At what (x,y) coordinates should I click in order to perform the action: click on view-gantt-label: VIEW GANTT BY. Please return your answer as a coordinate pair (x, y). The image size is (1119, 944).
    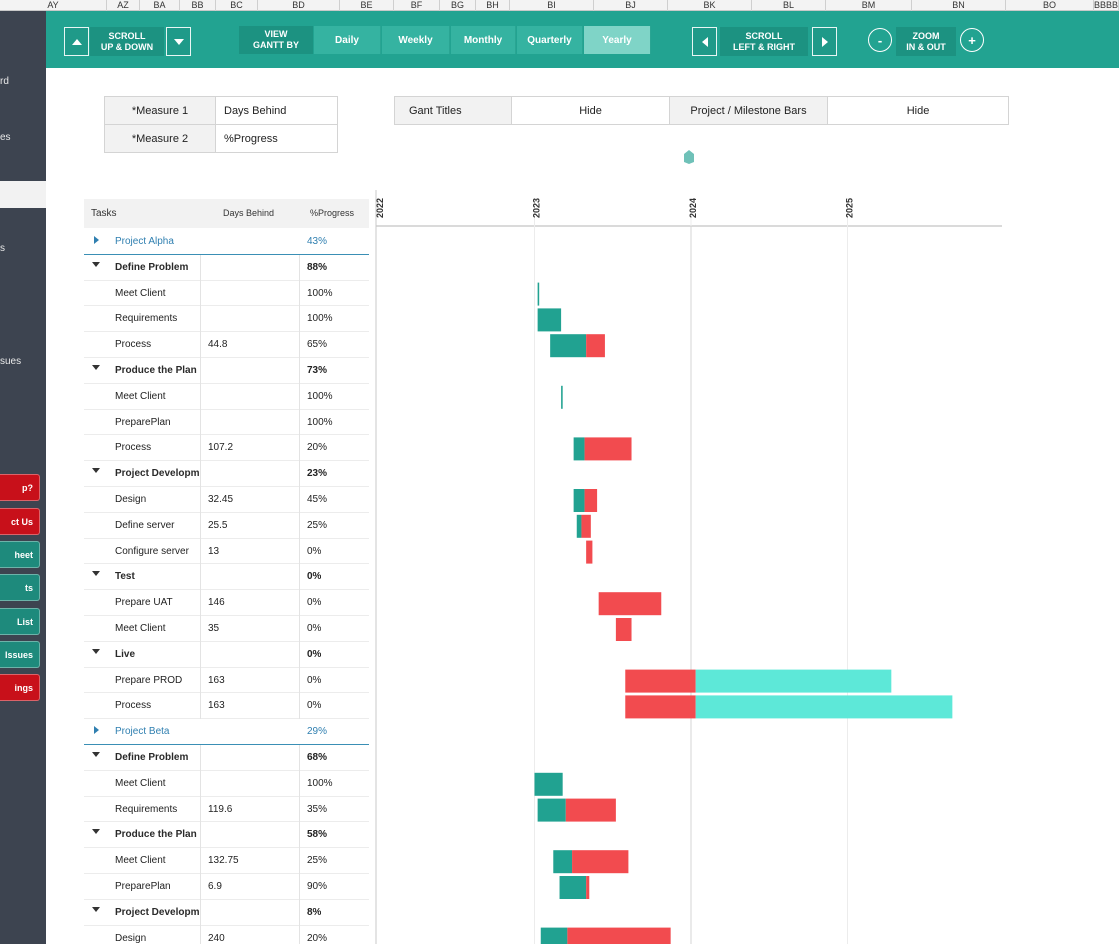
    Looking at the image, I should click on (276, 40).